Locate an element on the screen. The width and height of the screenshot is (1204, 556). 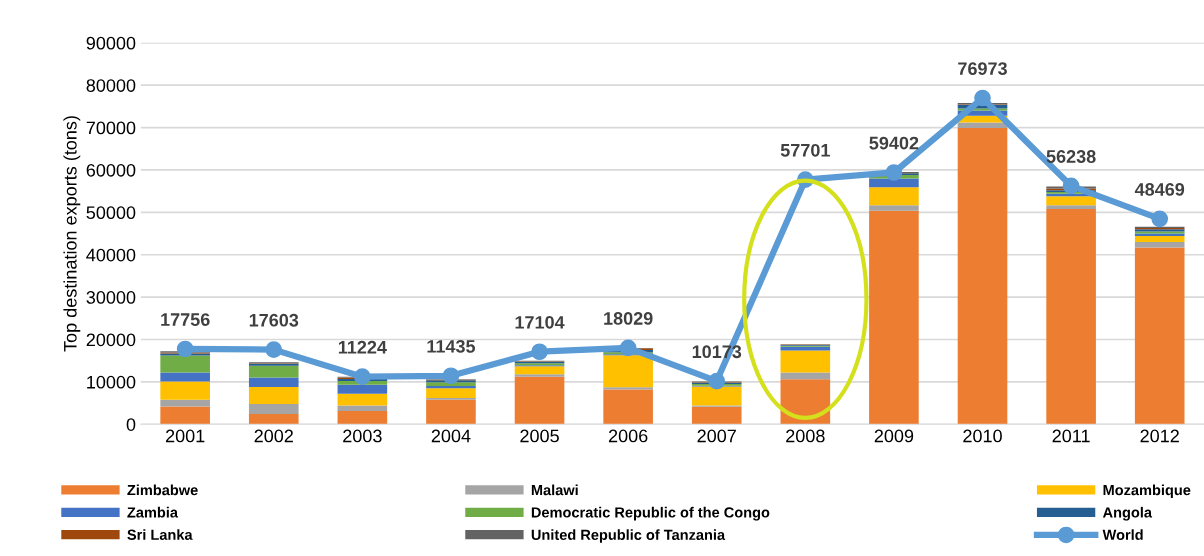
legend-label: Zimbabwe is located at coordinates (162, 490).